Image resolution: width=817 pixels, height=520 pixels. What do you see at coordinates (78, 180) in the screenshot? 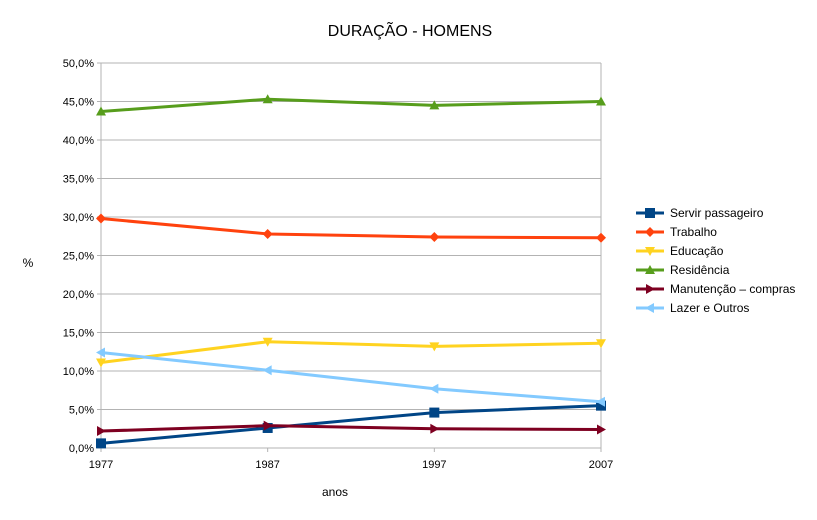
I see `y-tick-label: 35,0%` at bounding box center [78, 180].